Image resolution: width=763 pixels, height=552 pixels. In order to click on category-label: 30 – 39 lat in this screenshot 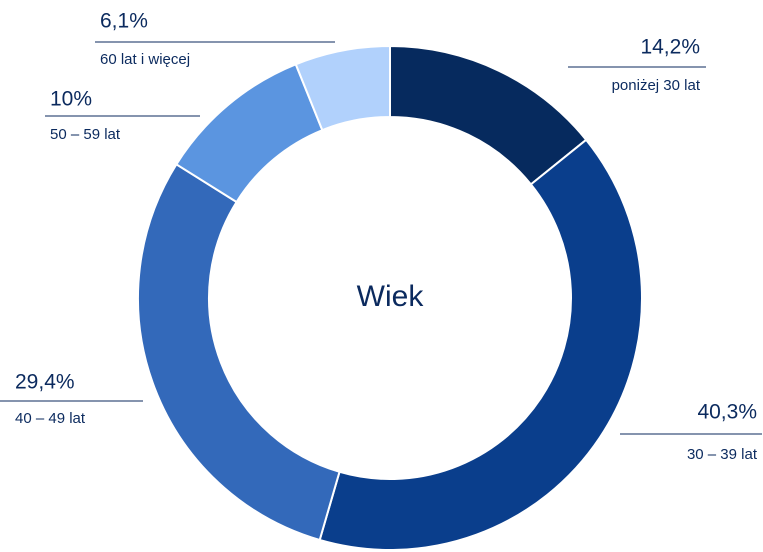, I will do `click(722, 454)`.